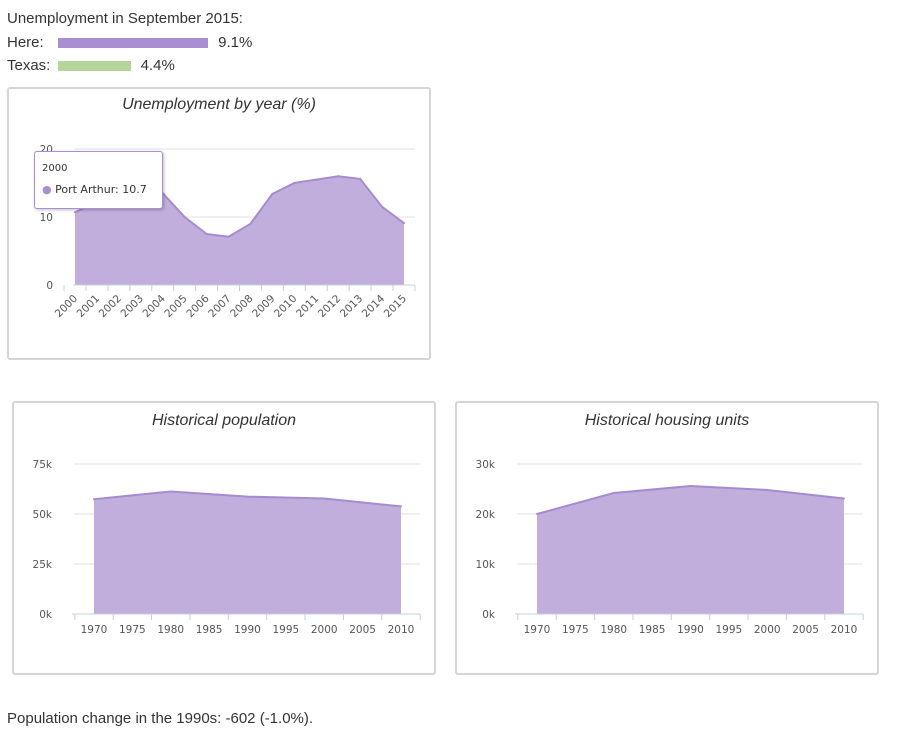  What do you see at coordinates (219, 104) in the screenshot?
I see `chart-title: Unemployment by year (%)` at bounding box center [219, 104].